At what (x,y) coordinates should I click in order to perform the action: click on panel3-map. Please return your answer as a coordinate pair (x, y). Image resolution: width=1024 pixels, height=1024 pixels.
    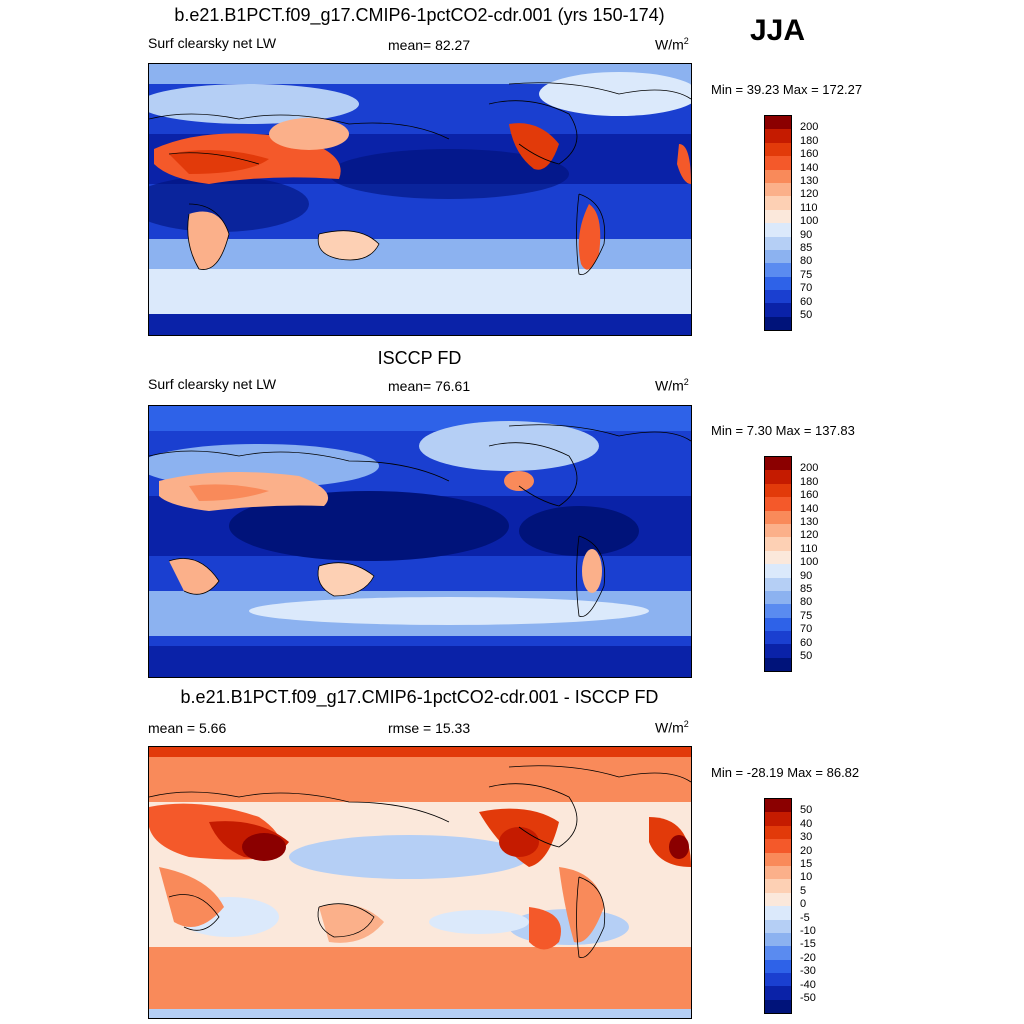
    Looking at the image, I should click on (420, 882).